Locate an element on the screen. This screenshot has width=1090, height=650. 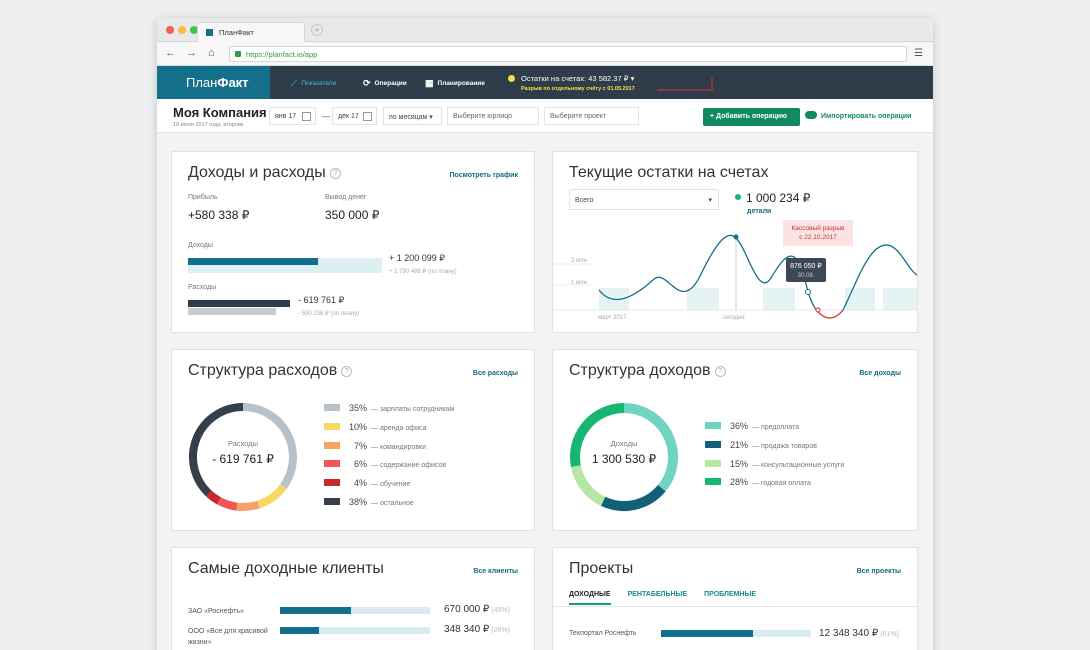
legend-swatch is located at coordinates (332, 445).